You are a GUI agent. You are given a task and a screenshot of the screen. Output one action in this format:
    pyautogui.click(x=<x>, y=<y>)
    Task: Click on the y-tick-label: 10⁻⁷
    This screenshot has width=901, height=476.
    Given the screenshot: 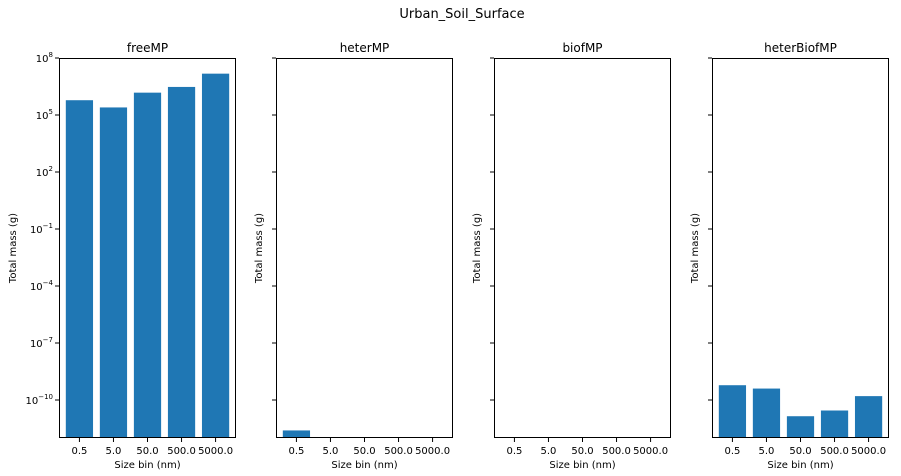 What is the action you would take?
    pyautogui.click(x=41, y=343)
    